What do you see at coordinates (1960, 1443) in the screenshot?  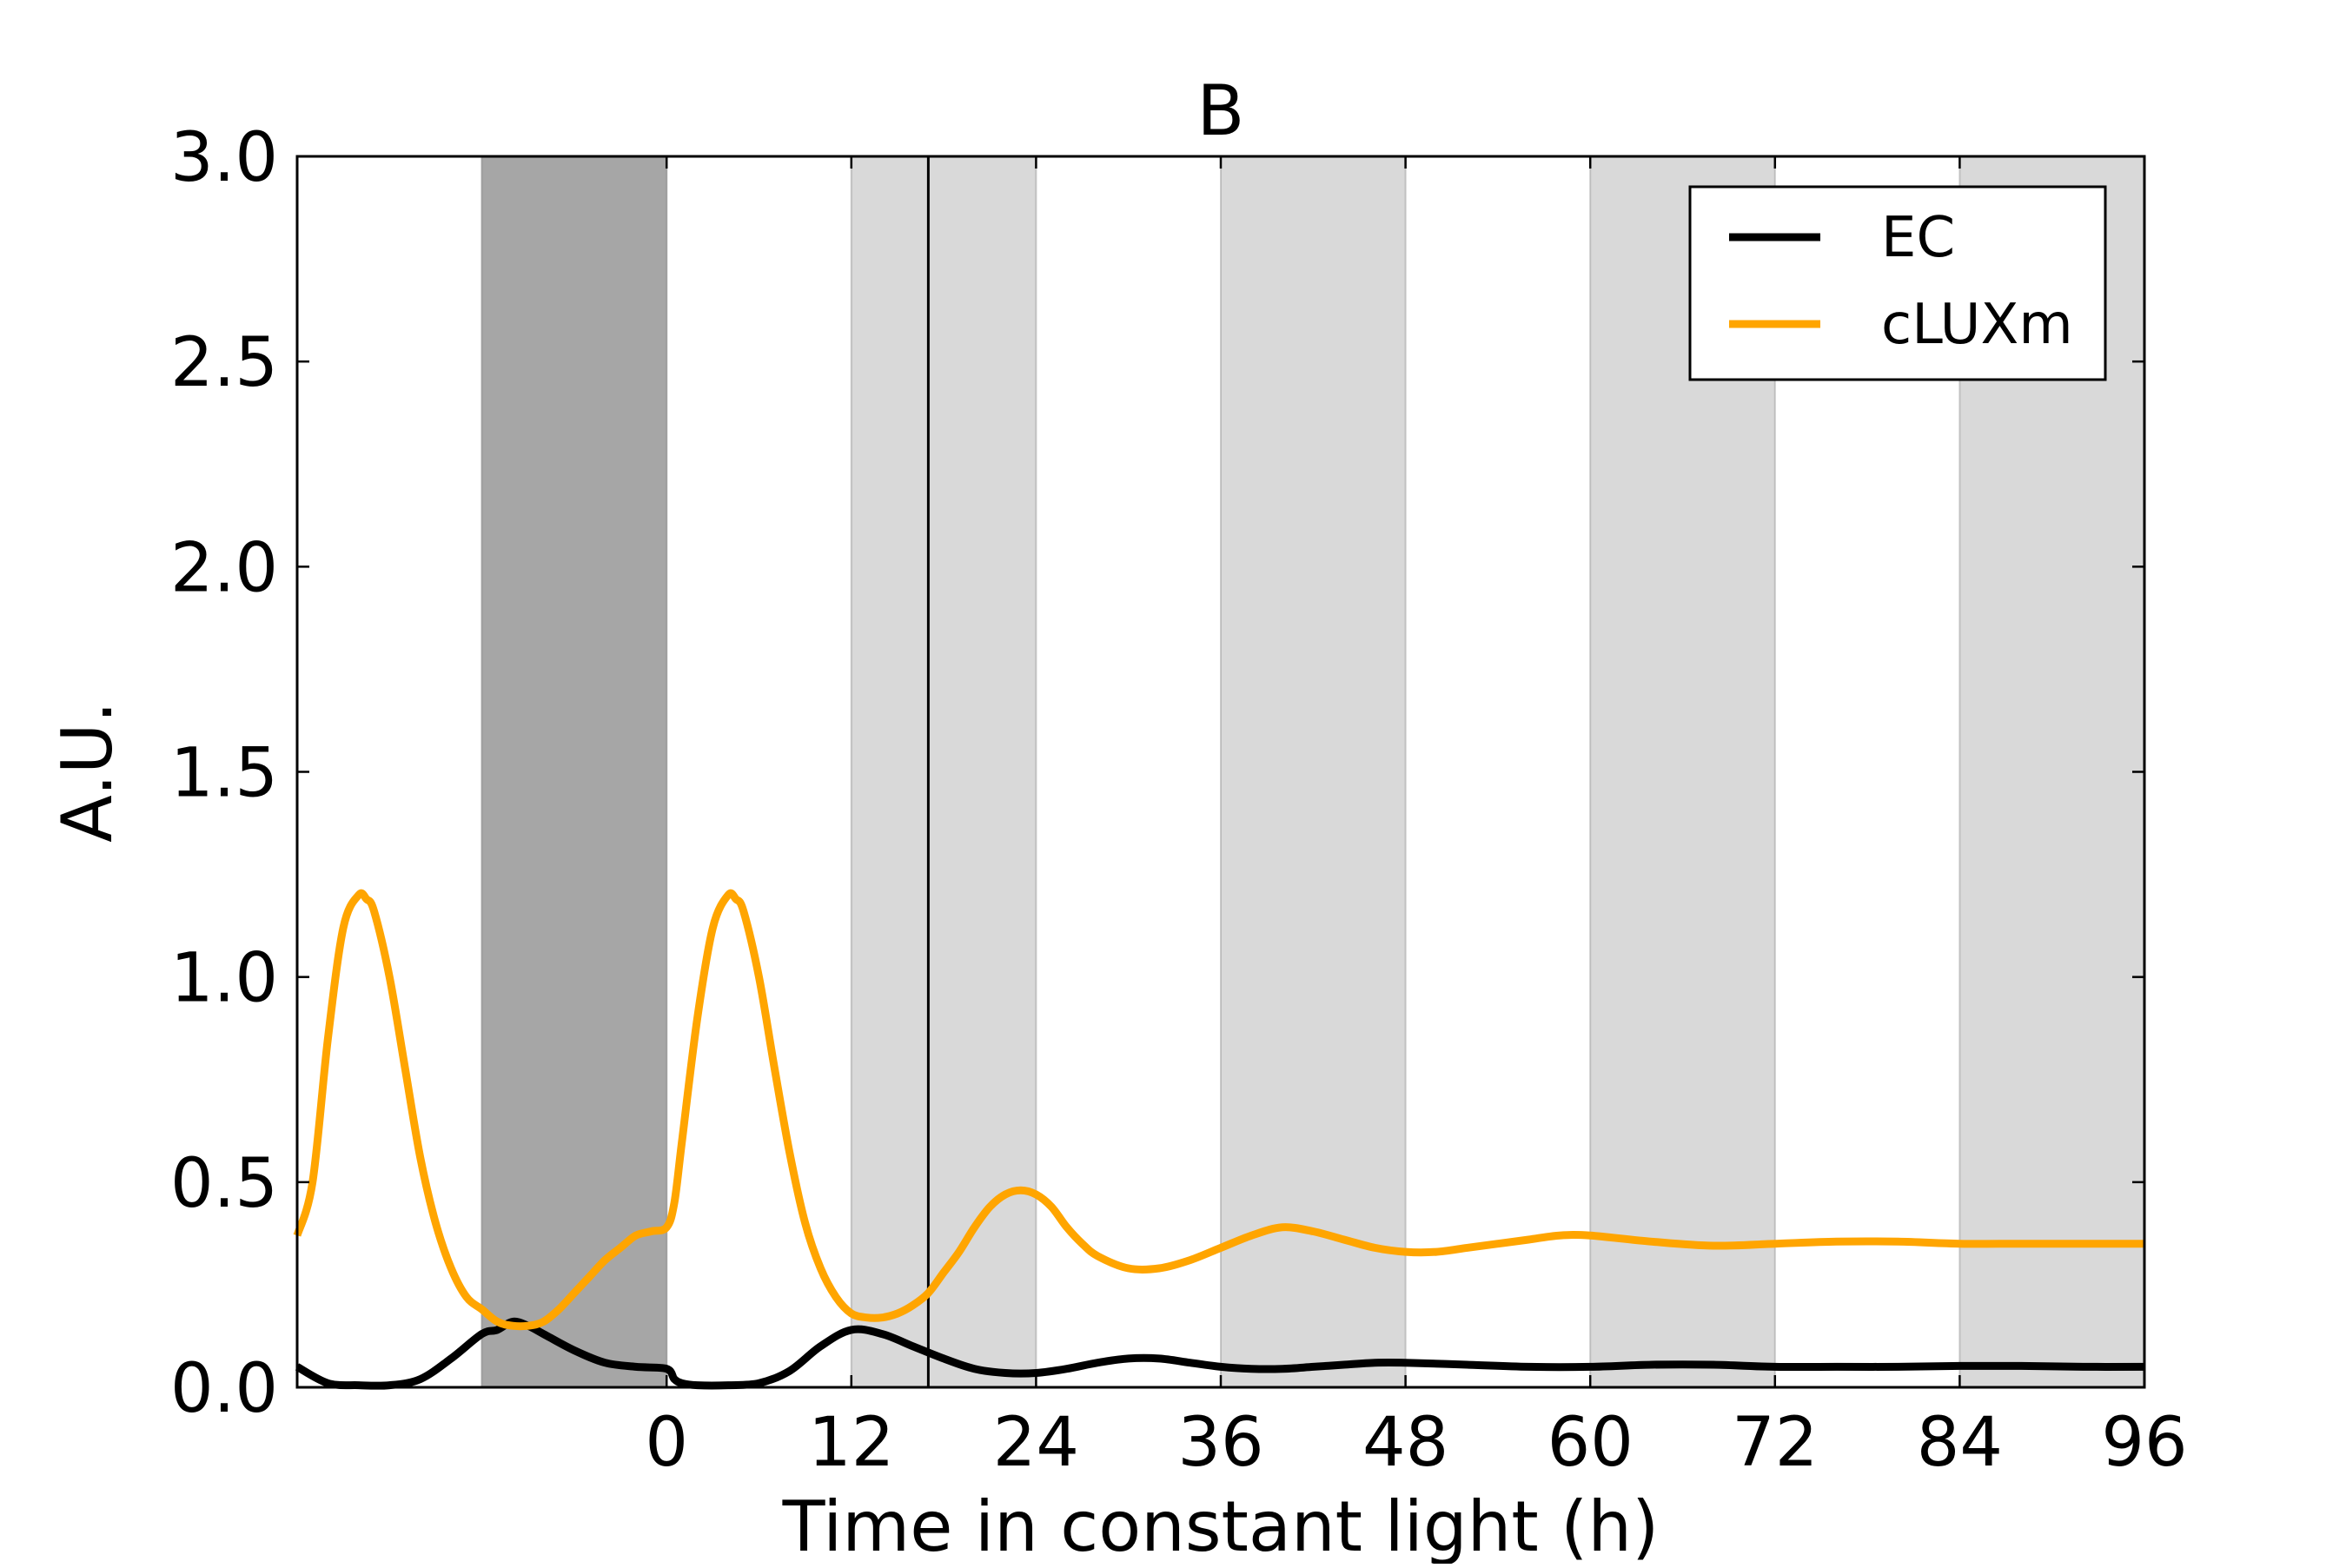 I see `x-tick-label: 84` at bounding box center [1960, 1443].